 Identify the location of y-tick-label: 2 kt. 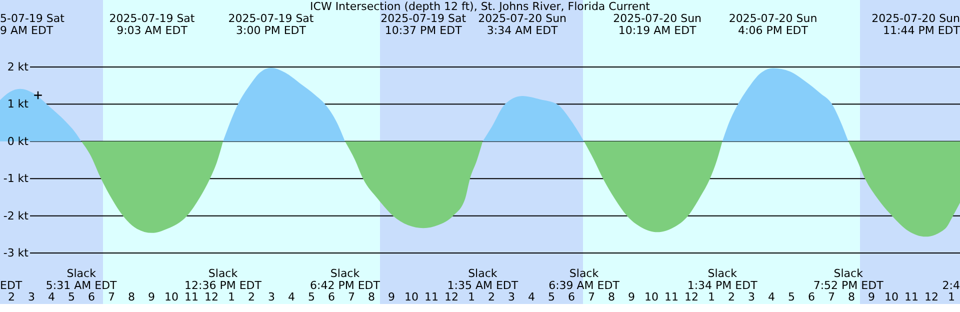
(18, 67).